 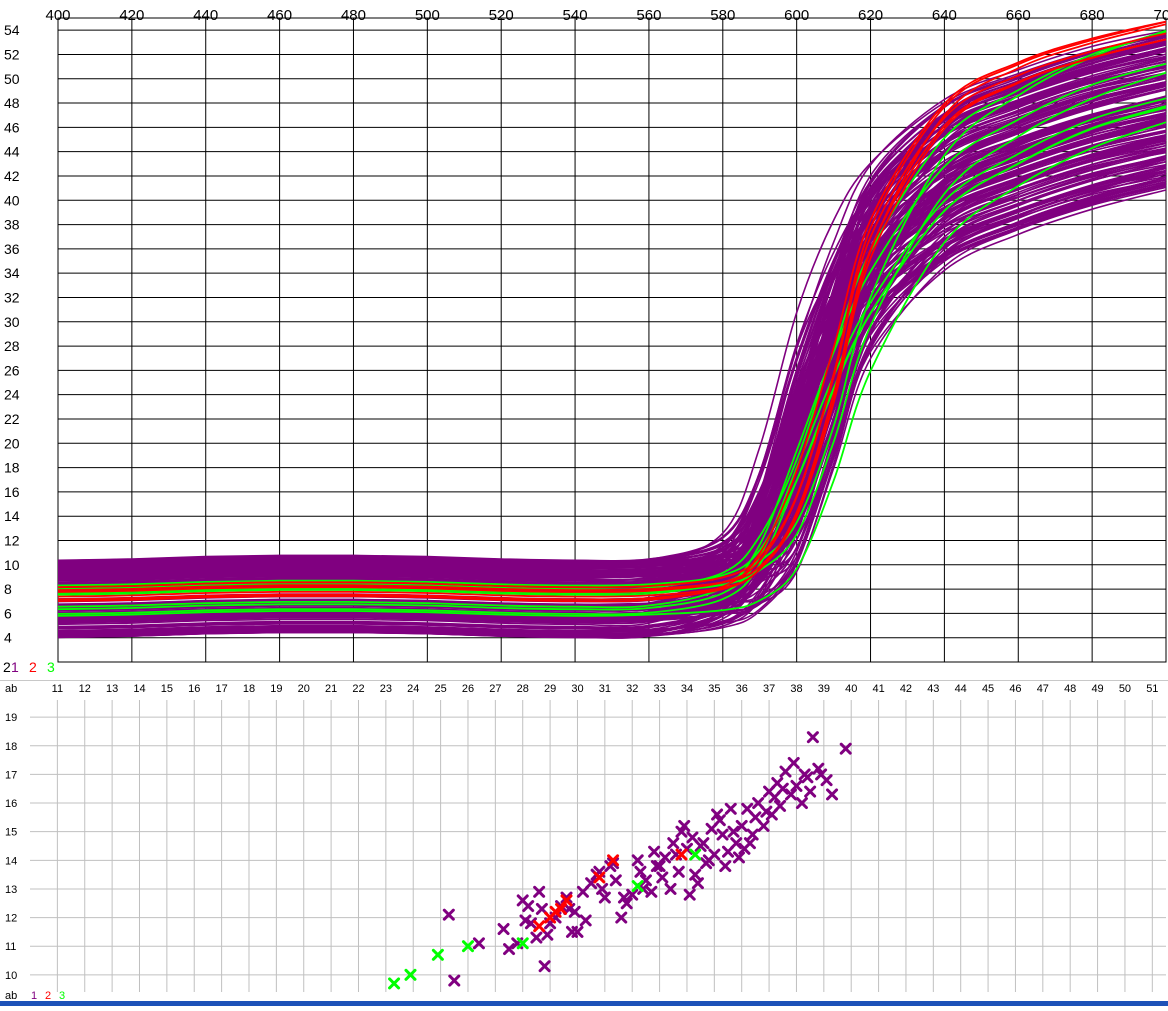 What do you see at coordinates (11, 804) in the screenshot?
I see `scatter-y-tick-label: 16` at bounding box center [11, 804].